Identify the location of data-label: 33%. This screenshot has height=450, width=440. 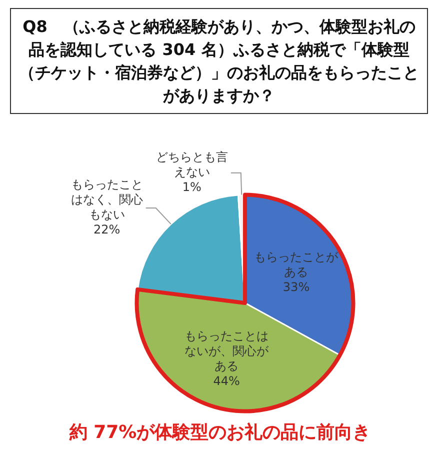
(296, 287).